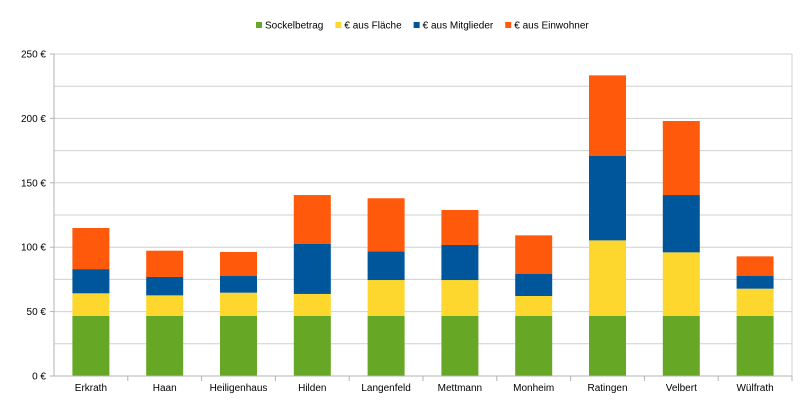  I want to click on x-tick-label: Velbert, so click(681, 388).